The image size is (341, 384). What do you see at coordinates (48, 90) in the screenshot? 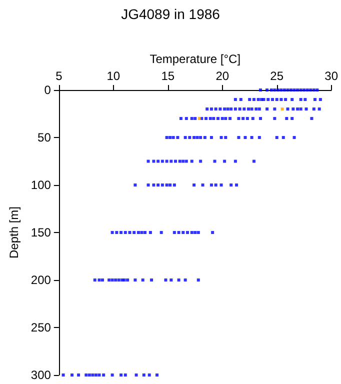
I see `y-tick-label: 0` at bounding box center [48, 90].